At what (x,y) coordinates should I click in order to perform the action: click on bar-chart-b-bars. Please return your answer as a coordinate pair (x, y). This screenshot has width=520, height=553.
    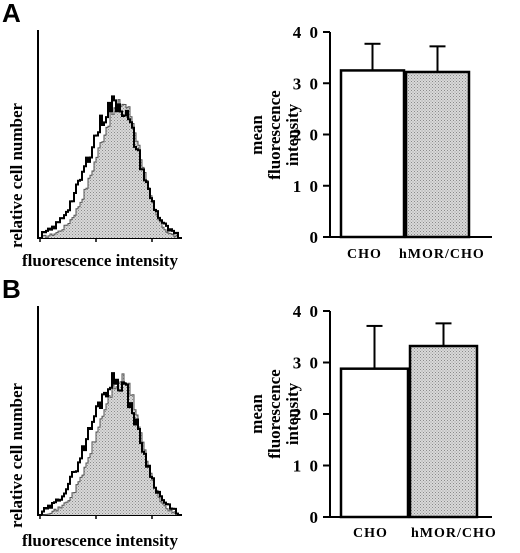
    Looking at the image, I should click on (409, 420).